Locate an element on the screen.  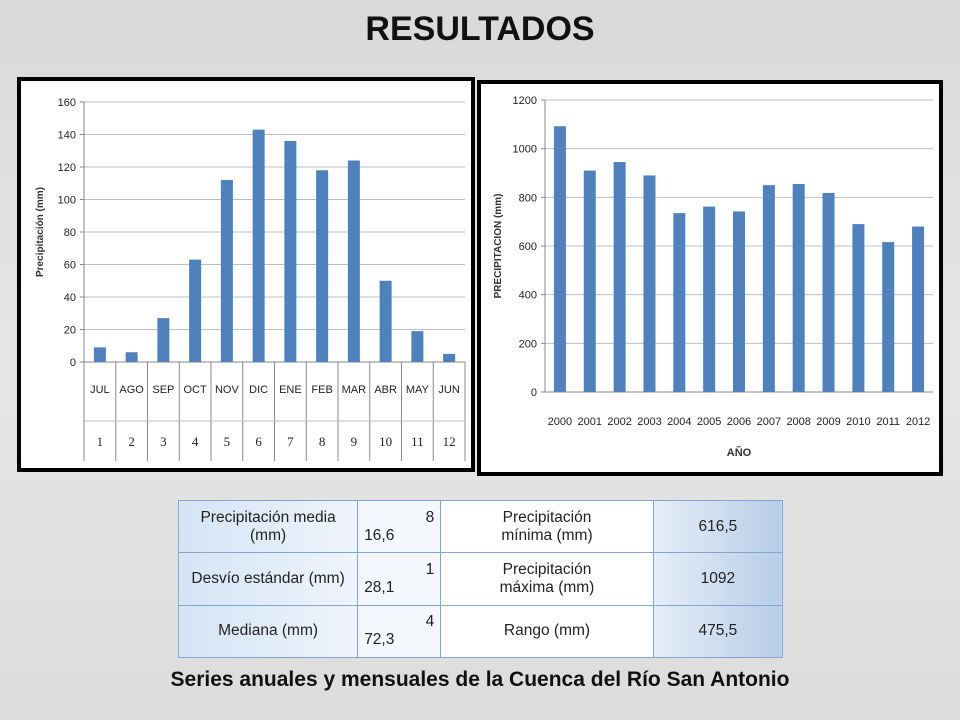
y-tick-label: 100 is located at coordinates (67, 201).